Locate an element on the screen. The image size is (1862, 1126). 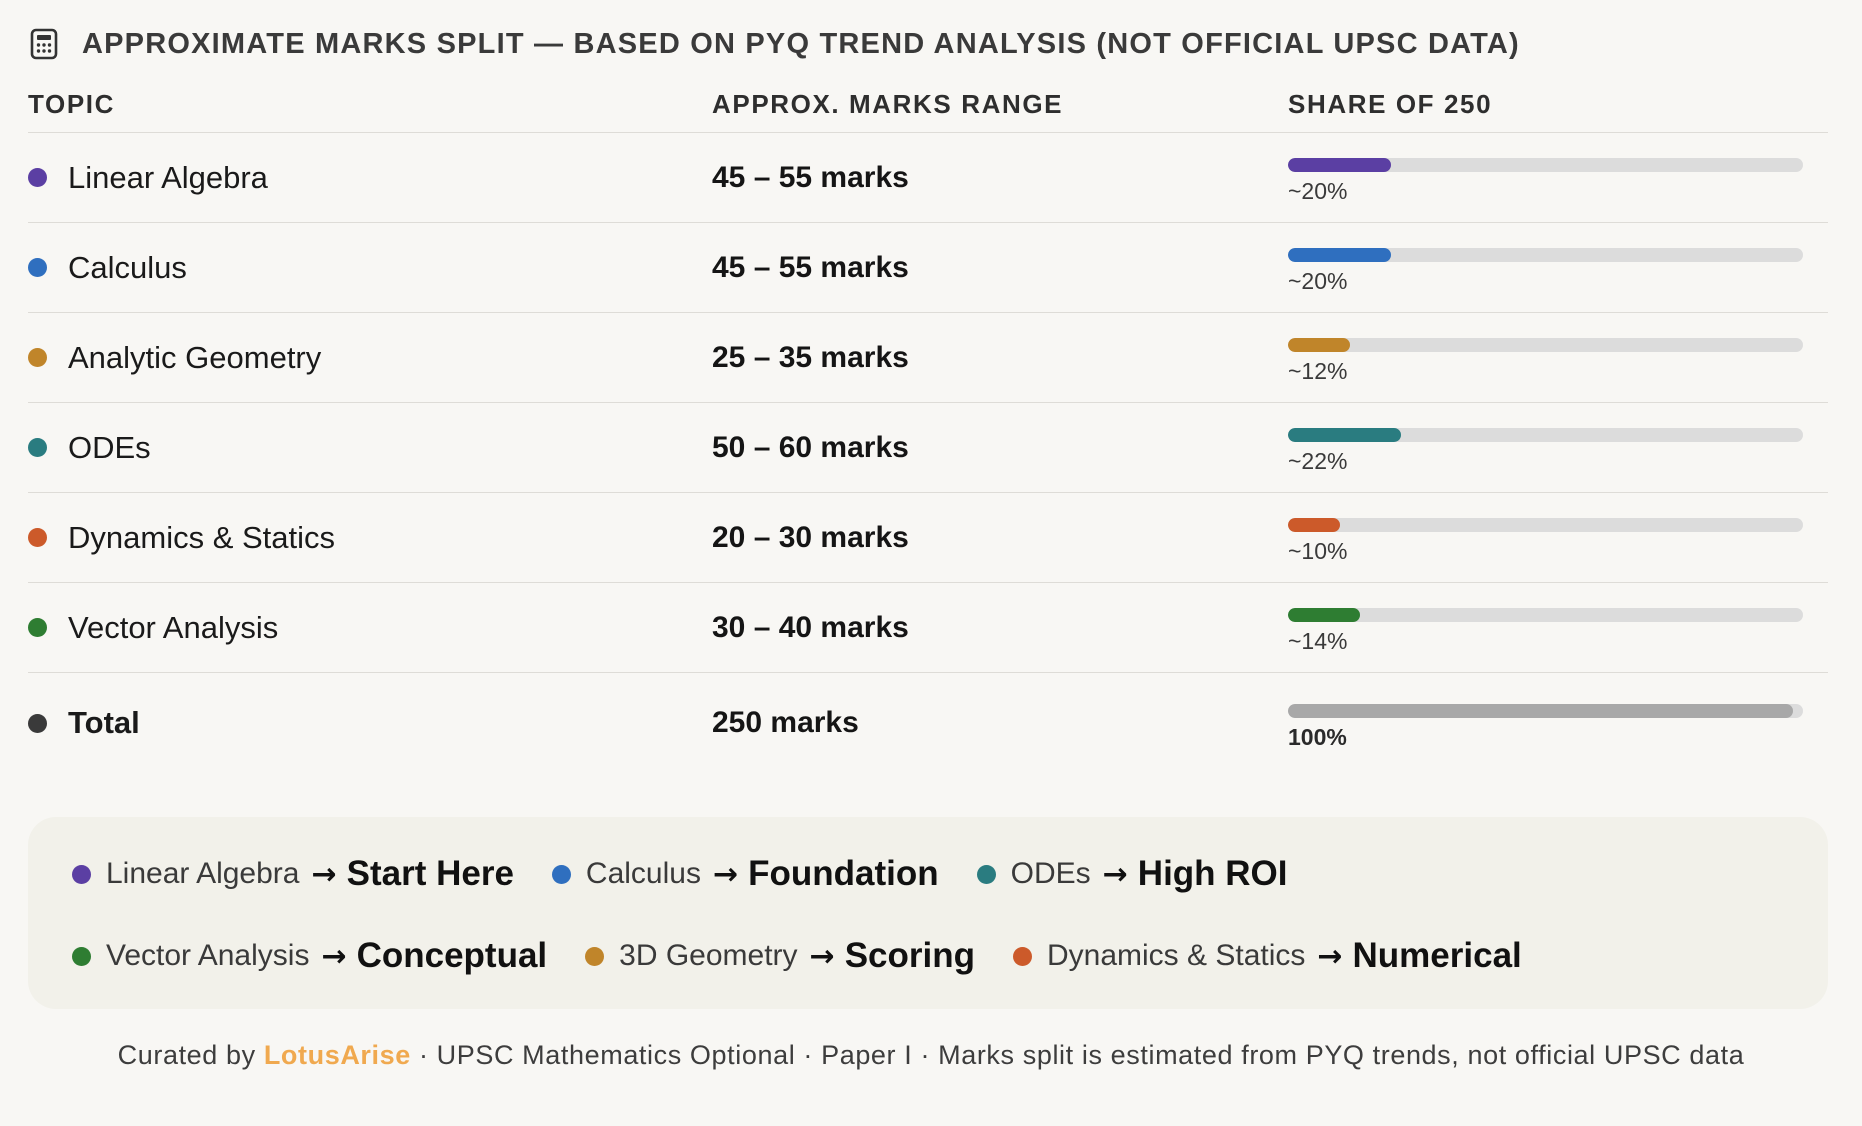
brand-name: LotusArise is located at coordinates (337, 1055).